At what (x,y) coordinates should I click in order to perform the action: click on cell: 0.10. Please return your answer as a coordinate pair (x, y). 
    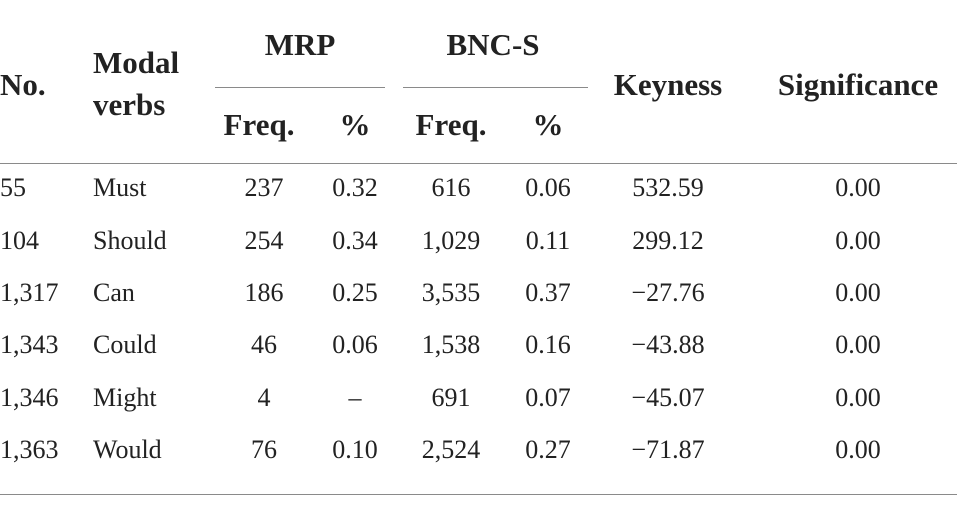
    Looking at the image, I should click on (355, 449).